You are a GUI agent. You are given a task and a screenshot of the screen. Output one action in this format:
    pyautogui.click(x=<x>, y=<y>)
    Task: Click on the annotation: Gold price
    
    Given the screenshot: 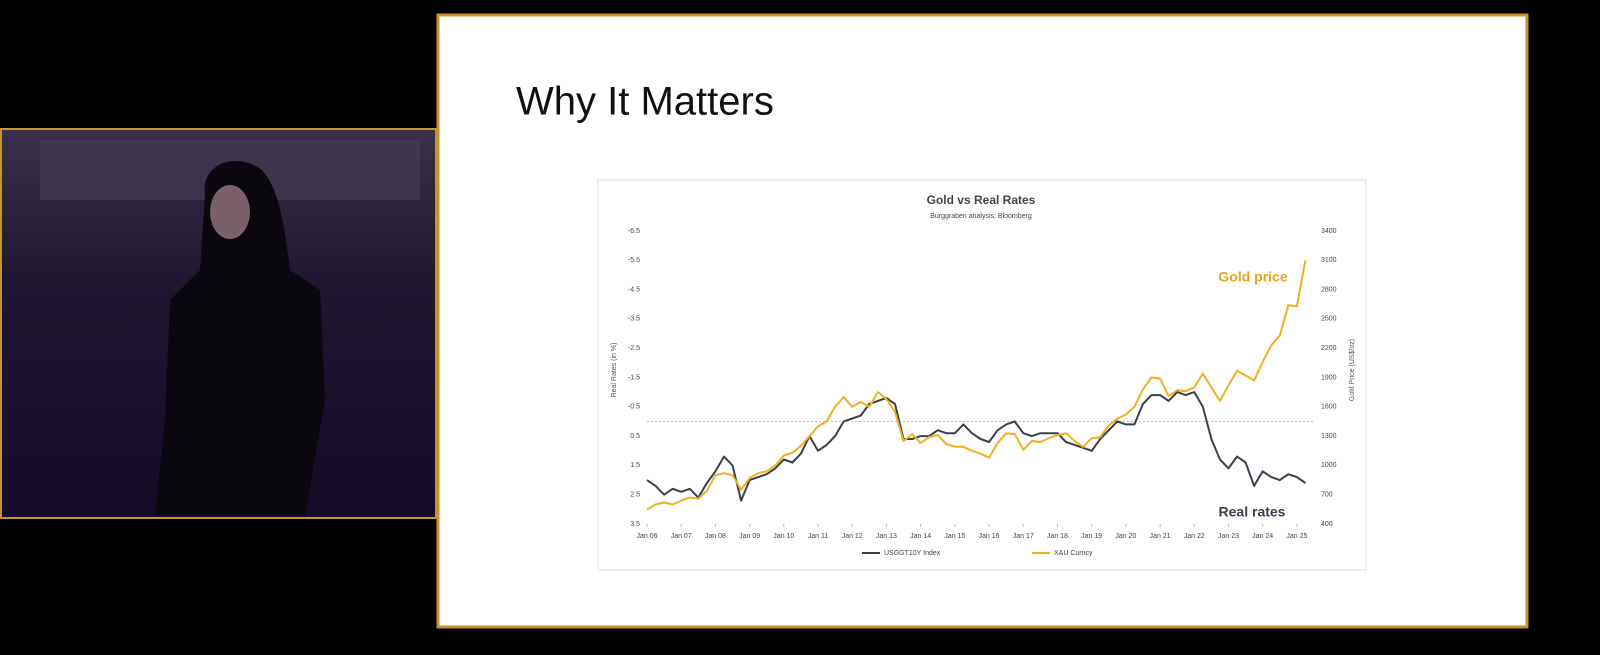 What is the action you would take?
    pyautogui.click(x=1252, y=277)
    